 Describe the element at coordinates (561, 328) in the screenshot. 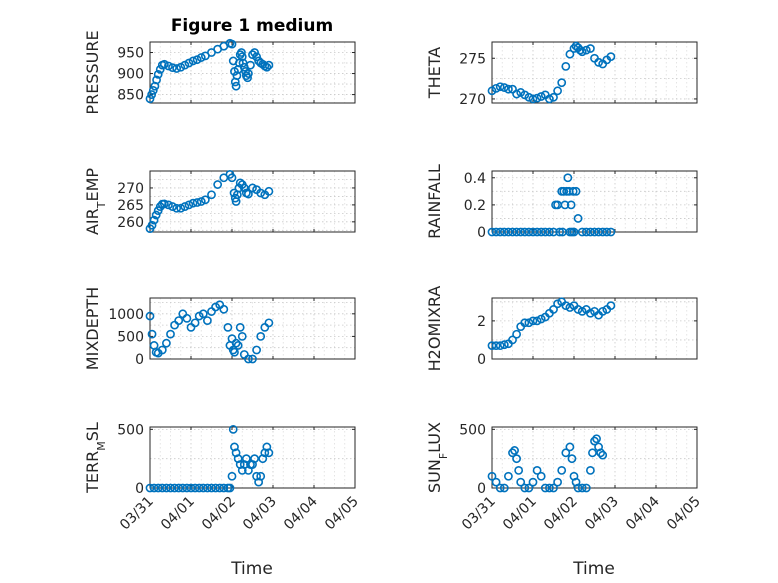

I see `subplot-6: 0 2 H2OMIXRA` at that location.